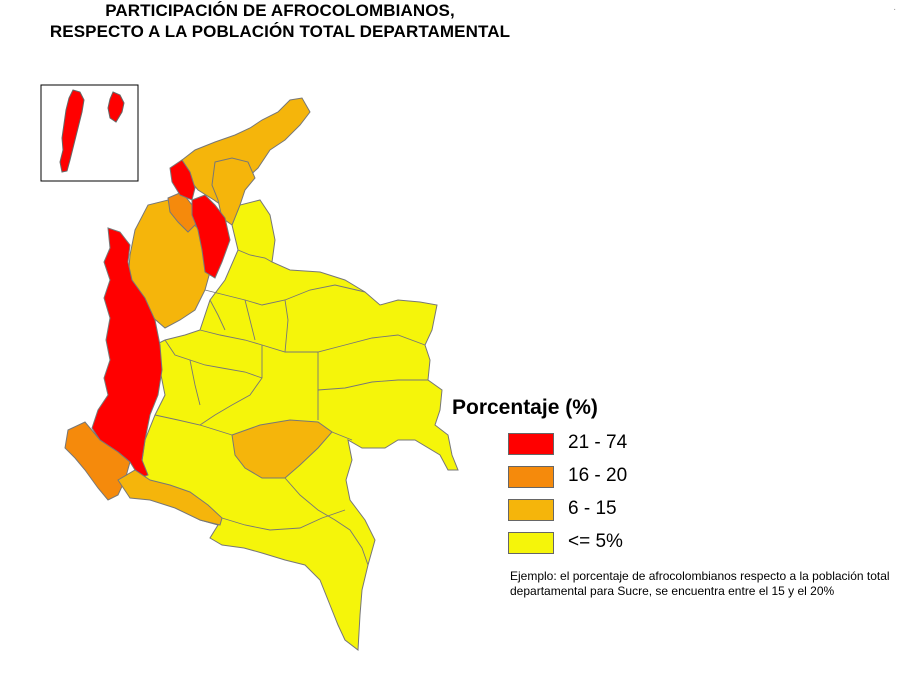  Describe the element at coordinates (595, 541) in the screenshot. I see `legend-label: <= 5%` at that location.